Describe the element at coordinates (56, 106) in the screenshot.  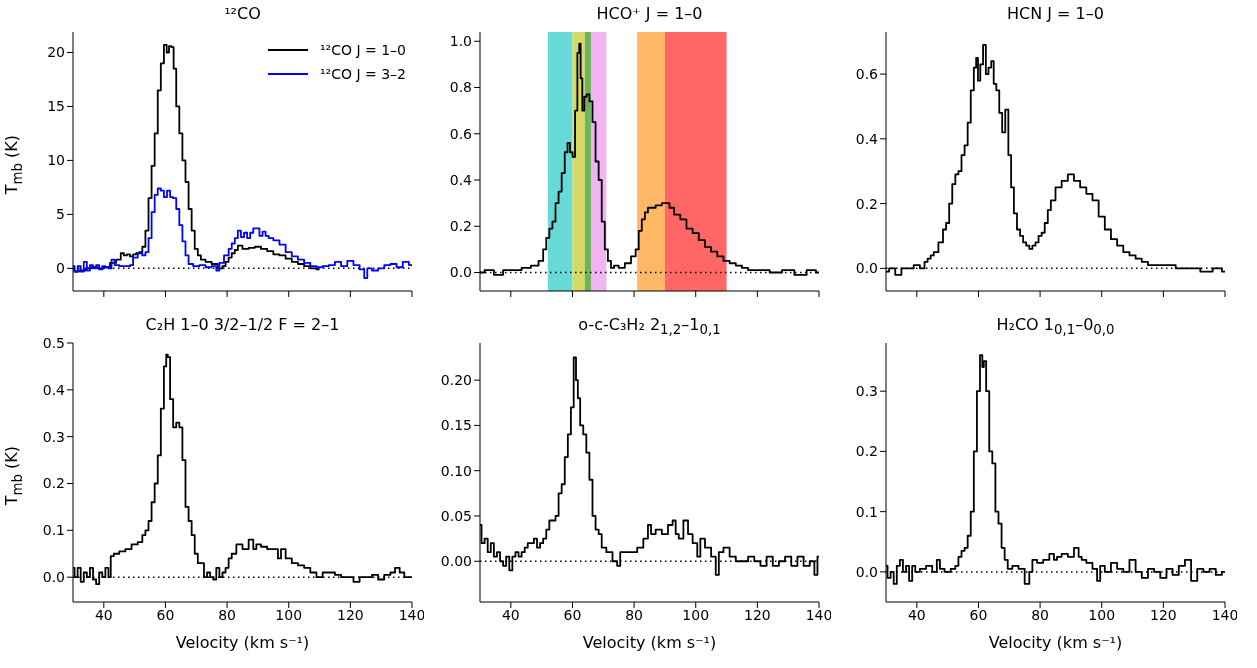
I see `y-tick-label: 15` at that location.